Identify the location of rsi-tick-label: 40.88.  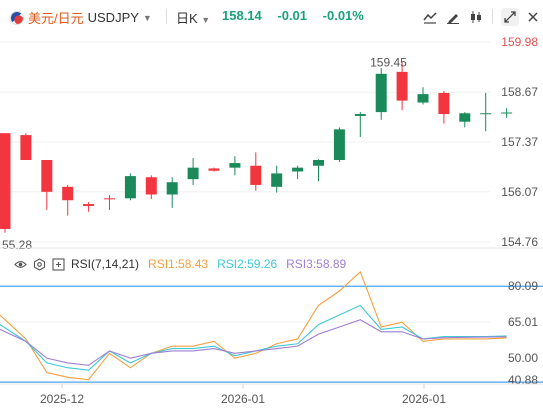
(523, 380).